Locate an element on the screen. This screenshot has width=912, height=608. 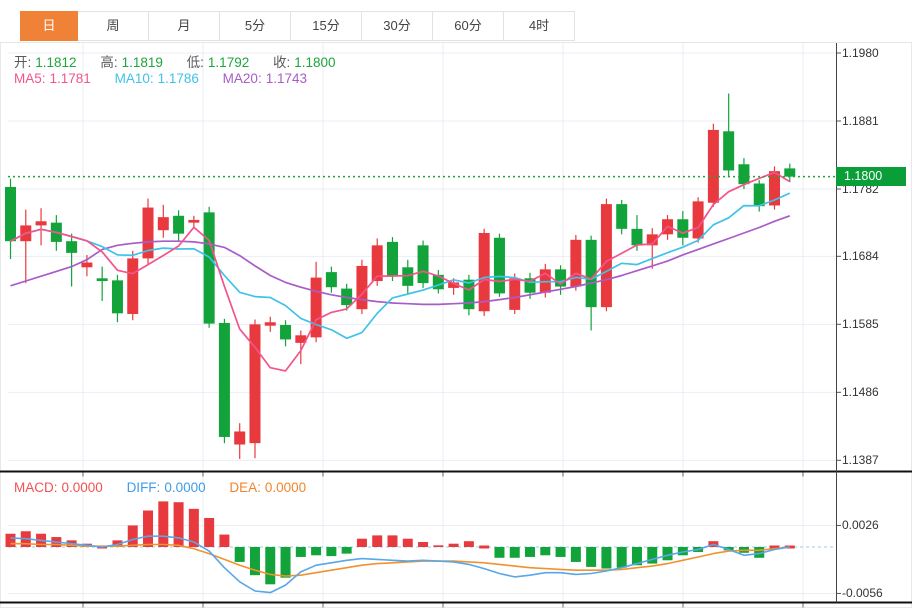
timeframe-toolbar: 日 周 月 5分 15分 30分 60分 4时 is located at coordinates (456, 21).